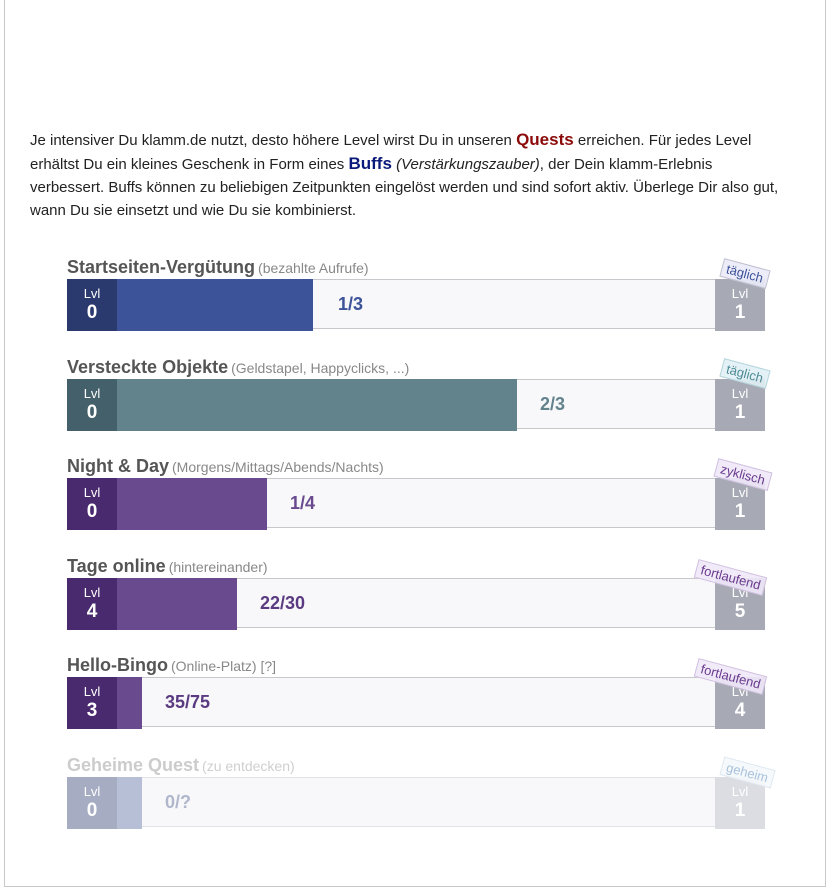 The height and width of the screenshot is (891, 830). What do you see at coordinates (416, 803) in the screenshot?
I see `quest-progress-bar: Lvl 0 0/? Lvl 1` at bounding box center [416, 803].